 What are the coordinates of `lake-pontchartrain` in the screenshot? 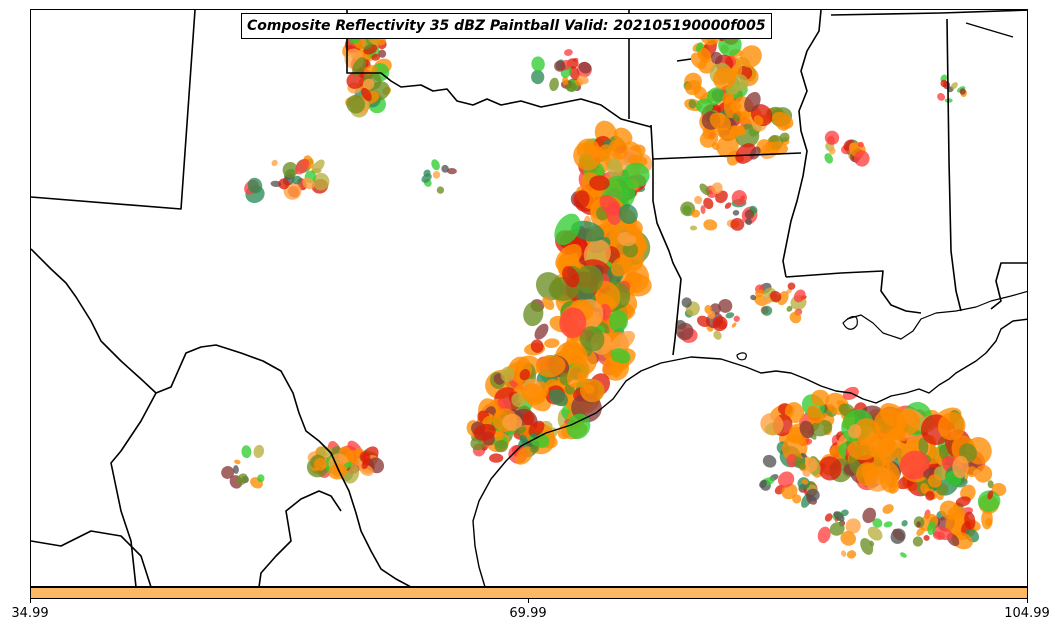 It's located at (850, 322).